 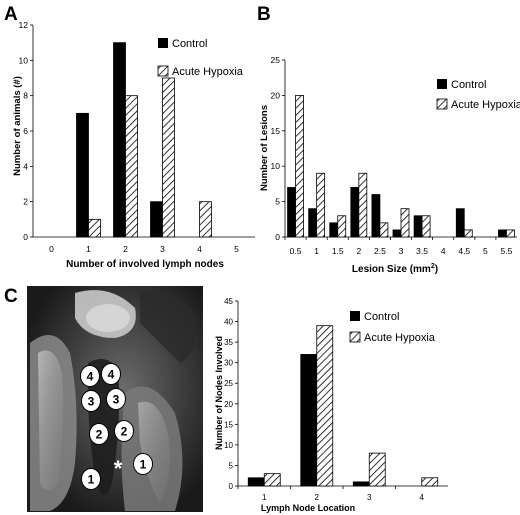 I want to click on chart-b-ytick-label: 10, so click(x=276, y=166).